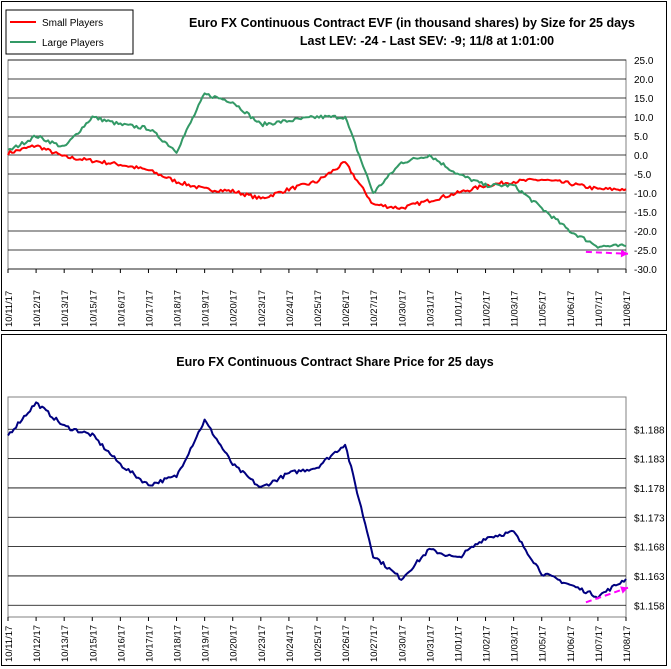 This screenshot has width=671, height=669. Describe the element at coordinates (644, 118) in the screenshot. I see `y-tick-label: 10.0` at that location.